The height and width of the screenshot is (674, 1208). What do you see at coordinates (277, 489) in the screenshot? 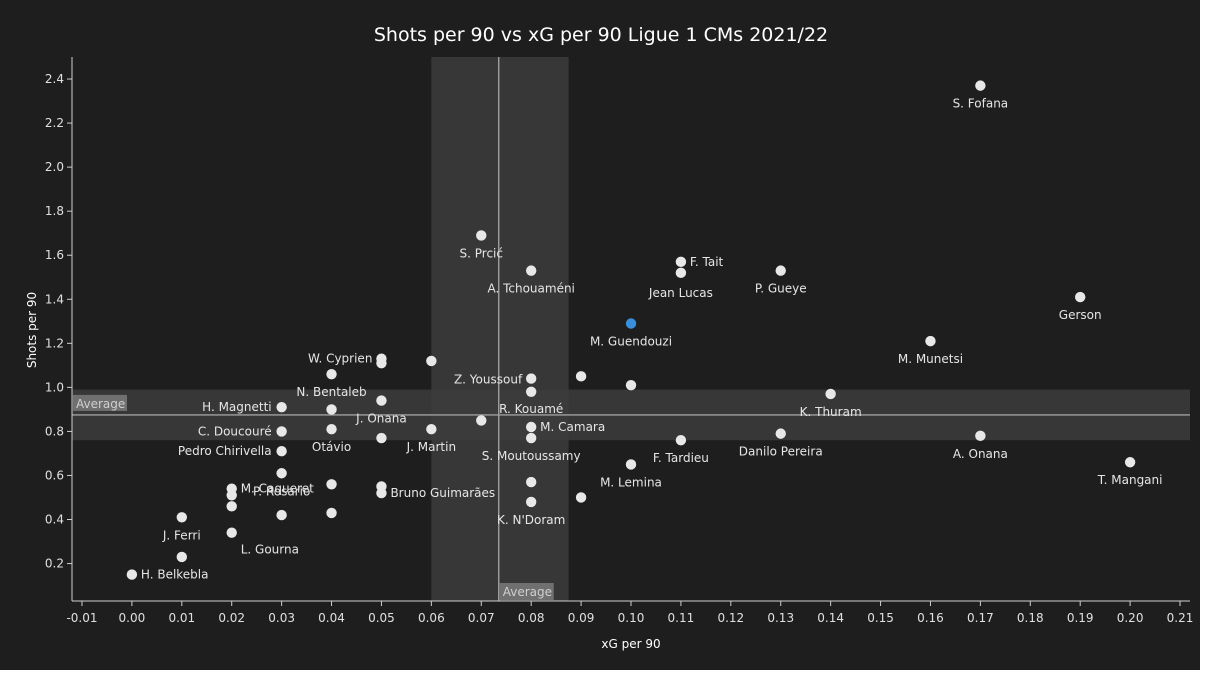
I see `point-label: M. Caqueret` at bounding box center [277, 489].